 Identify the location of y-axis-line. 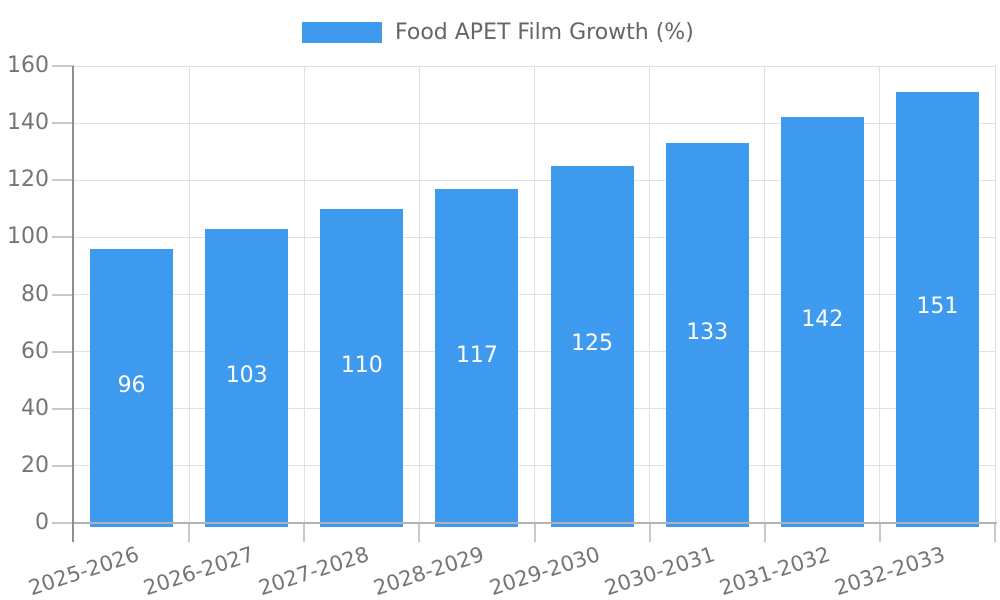
(73, 304).